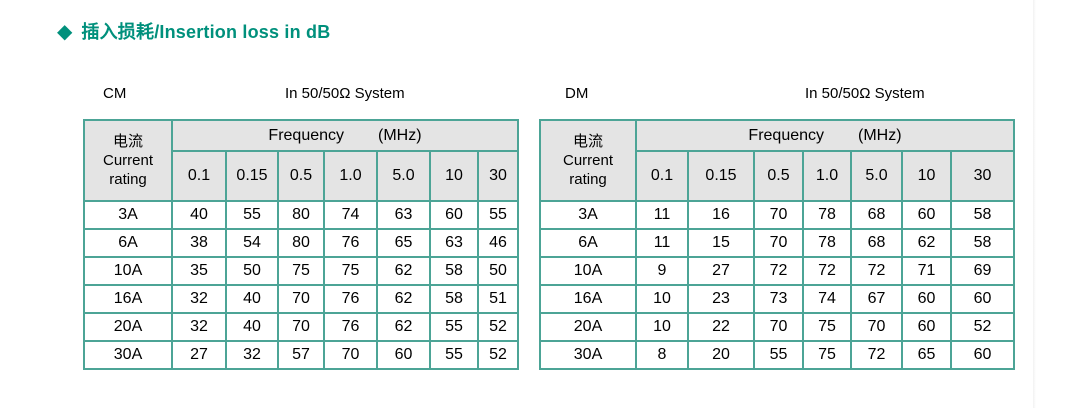 This screenshot has height=408, width=1074. Describe the element at coordinates (206, 32) in the screenshot. I see `page-title: 插入损耗/Insertion loss in dB` at that location.